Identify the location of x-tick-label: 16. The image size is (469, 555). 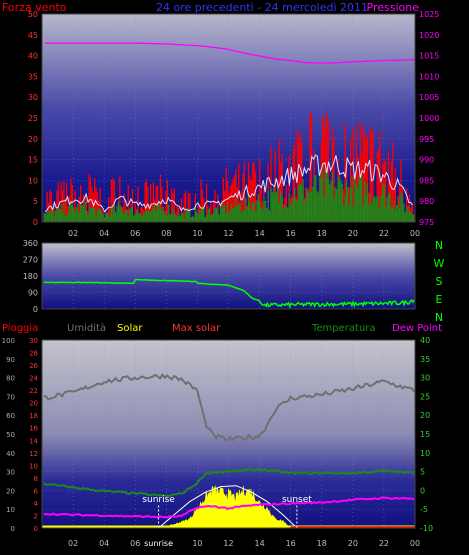
(291, 233).